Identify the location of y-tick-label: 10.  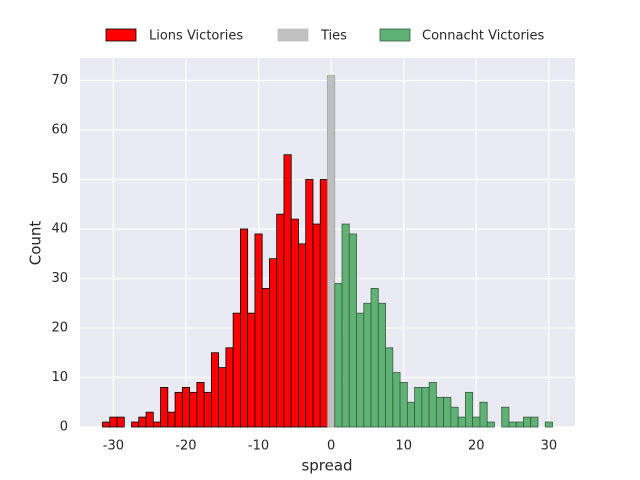
(59, 377).